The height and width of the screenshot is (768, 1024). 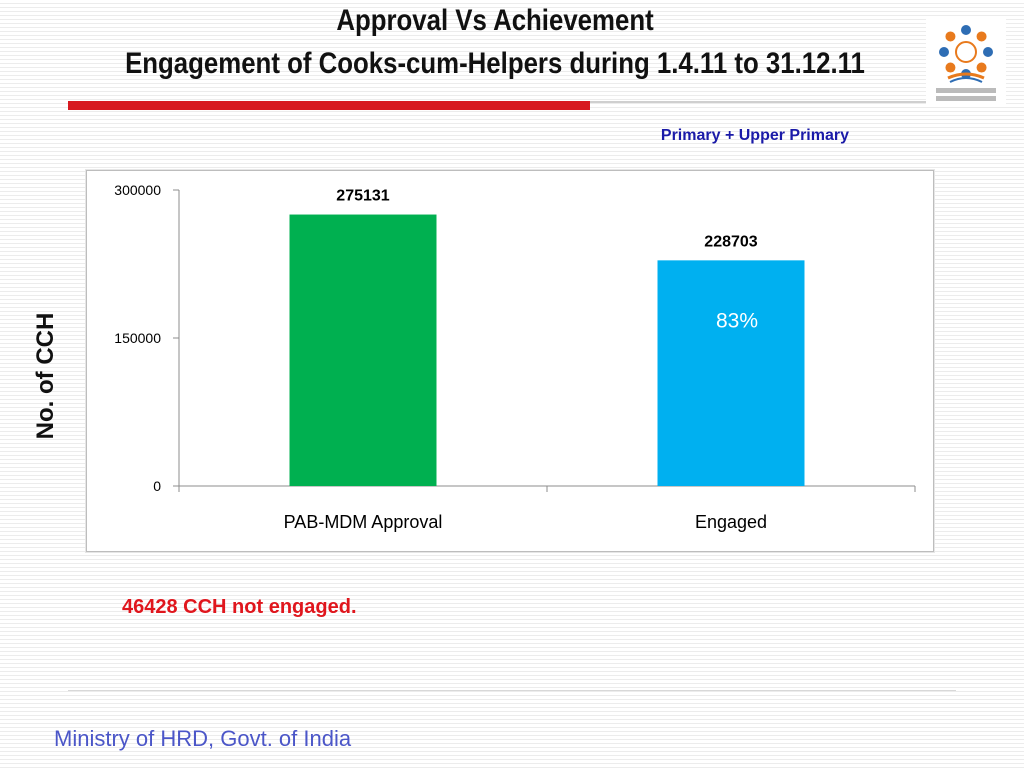 What do you see at coordinates (760, 102) in the screenshot?
I see `title-underline-grey` at bounding box center [760, 102].